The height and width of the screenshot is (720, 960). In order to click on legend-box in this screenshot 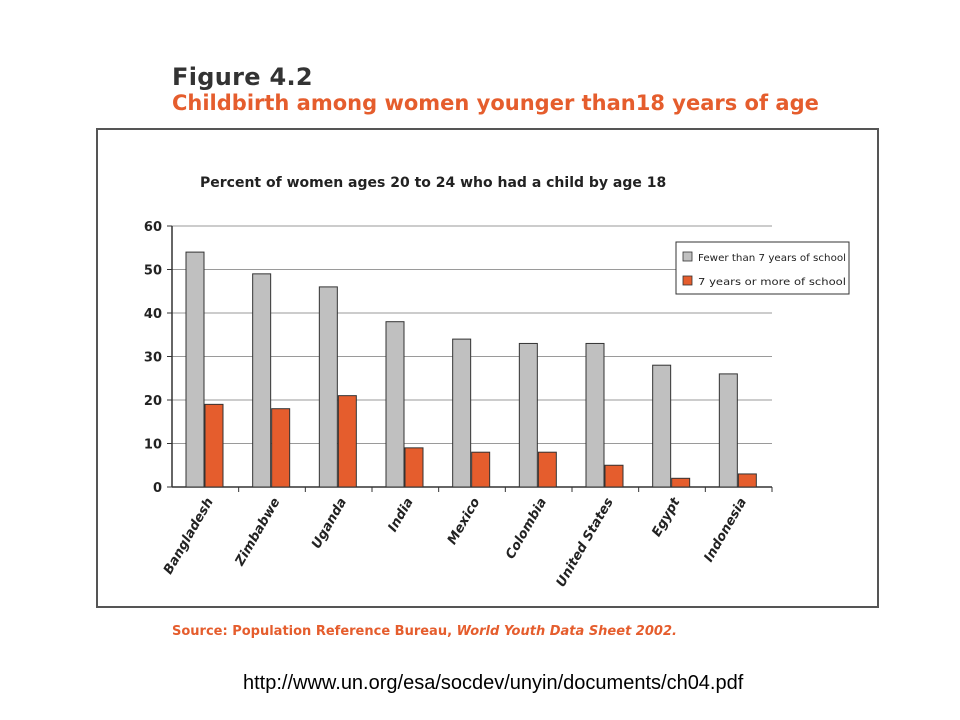, I will do `click(762, 268)`.